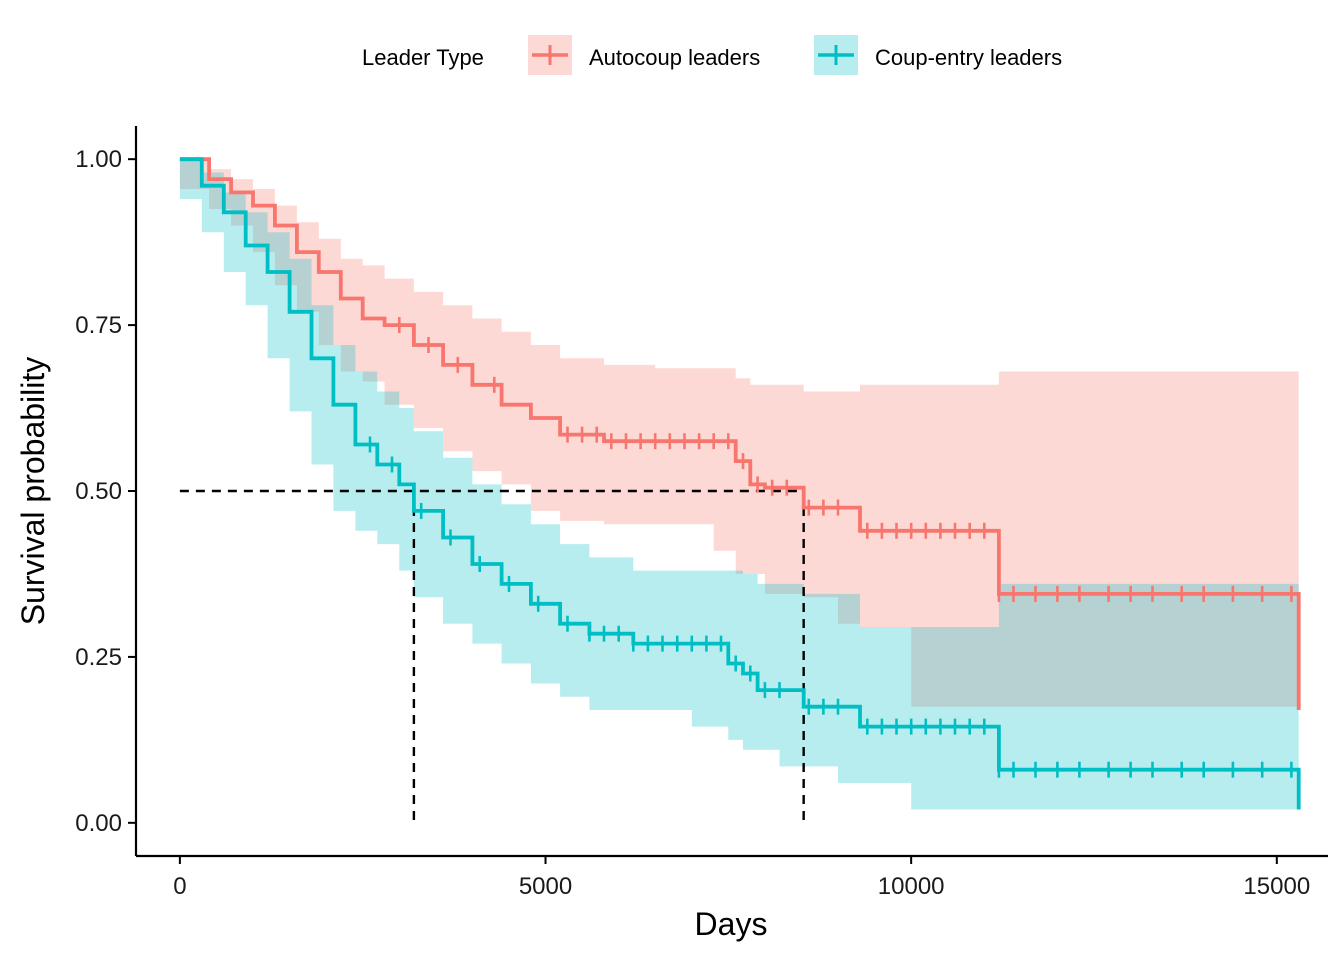 Image resolution: width=1344 pixels, height=960 pixels. I want to click on y-tick-label: 0.00, so click(98, 823).